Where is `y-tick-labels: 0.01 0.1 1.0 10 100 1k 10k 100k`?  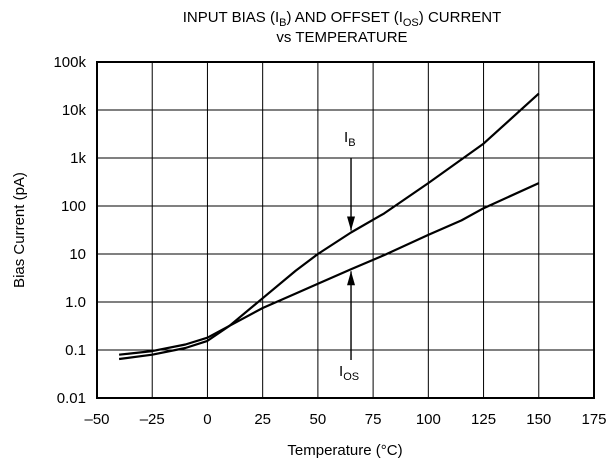
y-tick-labels: 0.01 0.1 1.0 10 100 1k 10k 100k is located at coordinates (69, 230).